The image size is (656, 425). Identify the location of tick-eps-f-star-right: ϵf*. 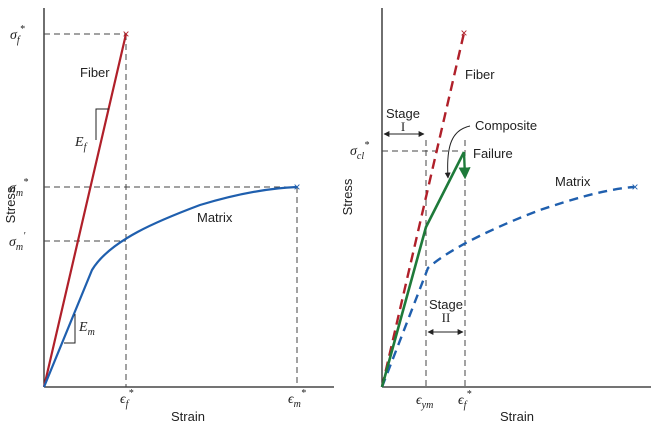
(464, 400).